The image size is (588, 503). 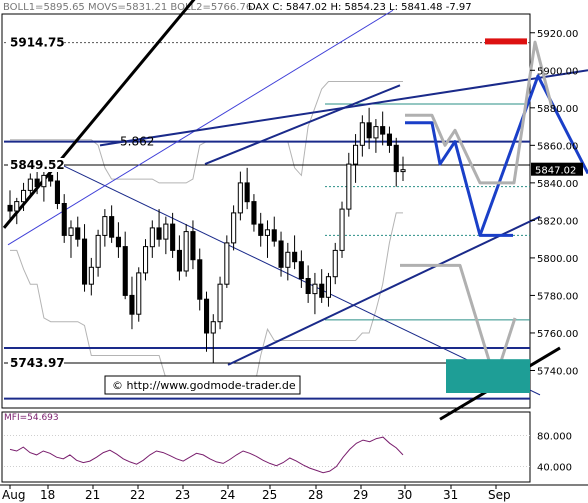 I want to click on y-tick-label: 5900.00, so click(x=557, y=71).